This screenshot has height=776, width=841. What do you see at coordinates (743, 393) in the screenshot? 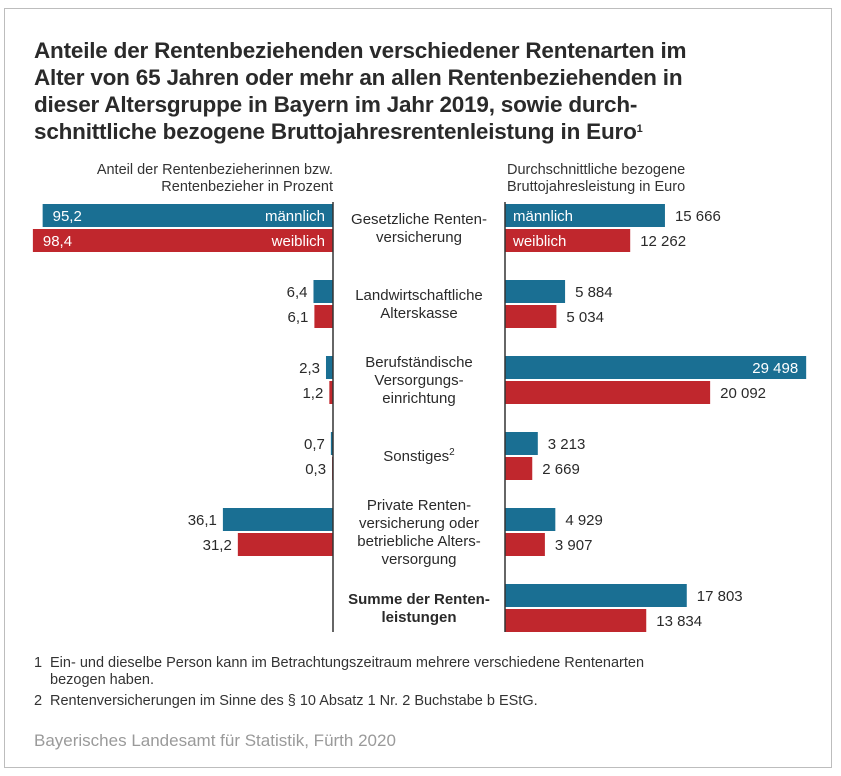
I see `euro-value-label: 20 092` at bounding box center [743, 393].